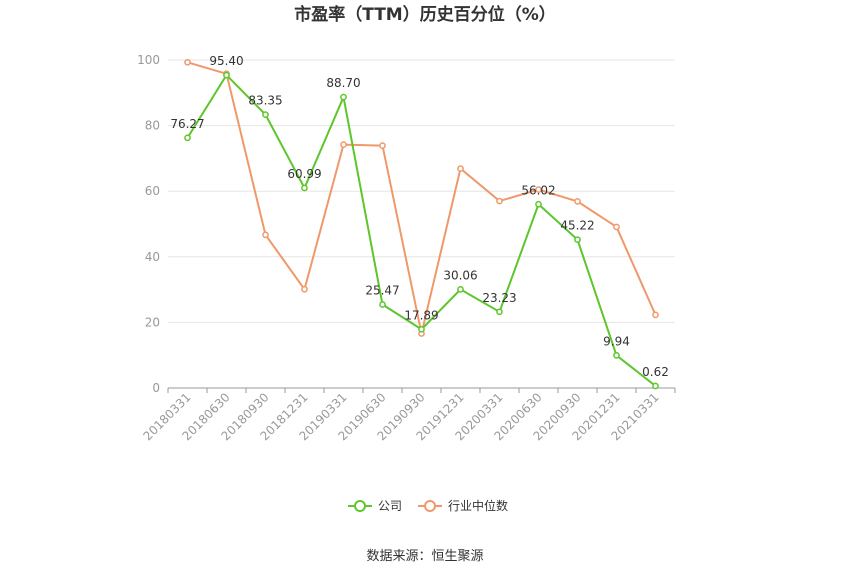  Describe the element at coordinates (152, 191) in the screenshot. I see `y-tick-label: 60` at that location.